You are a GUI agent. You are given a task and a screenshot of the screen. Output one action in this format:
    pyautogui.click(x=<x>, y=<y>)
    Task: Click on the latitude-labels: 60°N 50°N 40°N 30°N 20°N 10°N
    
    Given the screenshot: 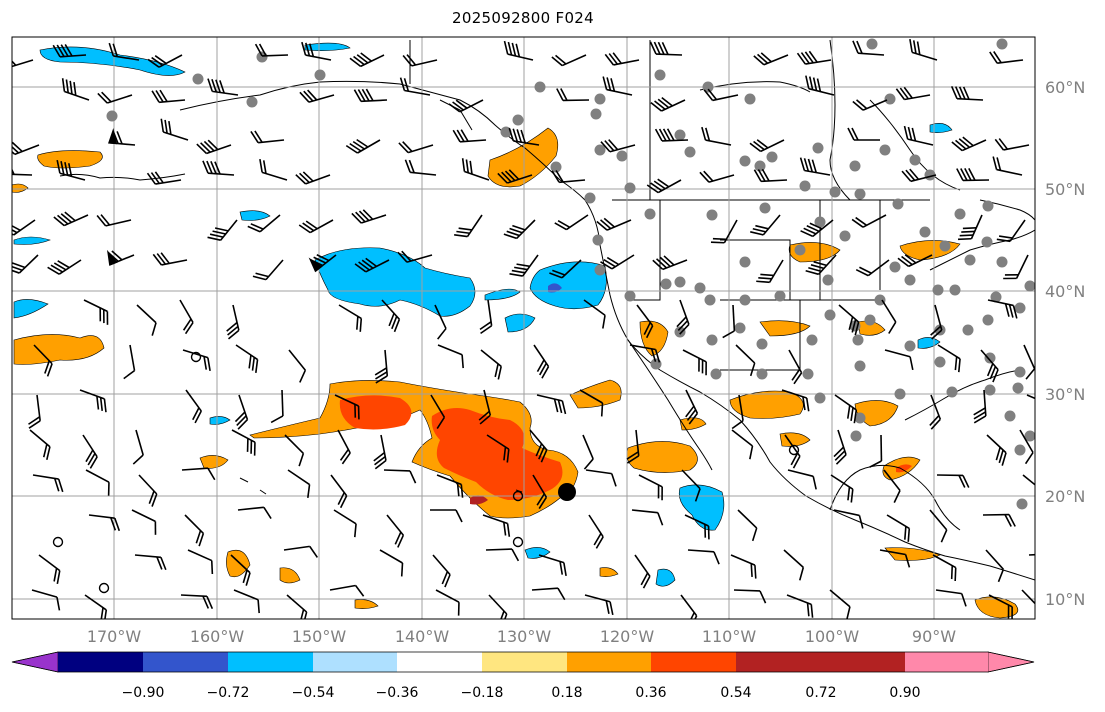 What is the action you would take?
    pyautogui.click(x=1065, y=343)
    